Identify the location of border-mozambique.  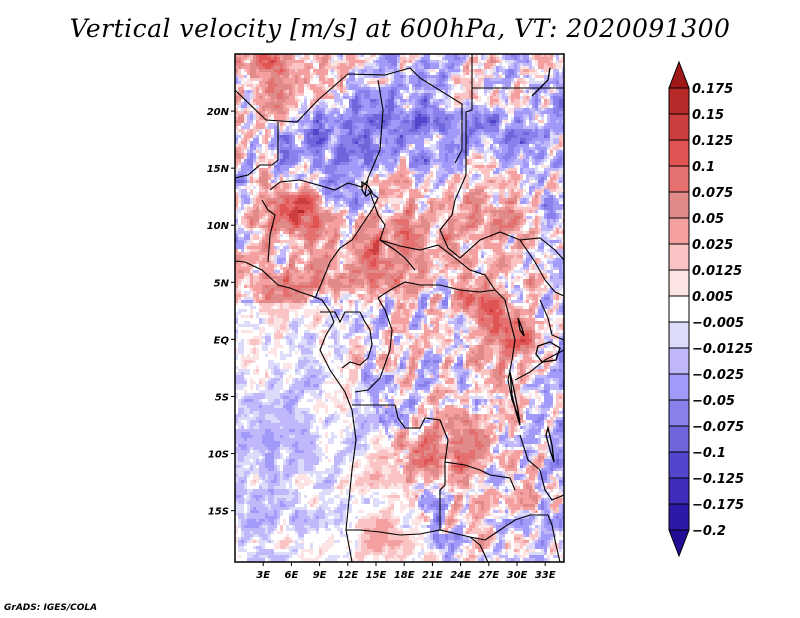
(554, 538).